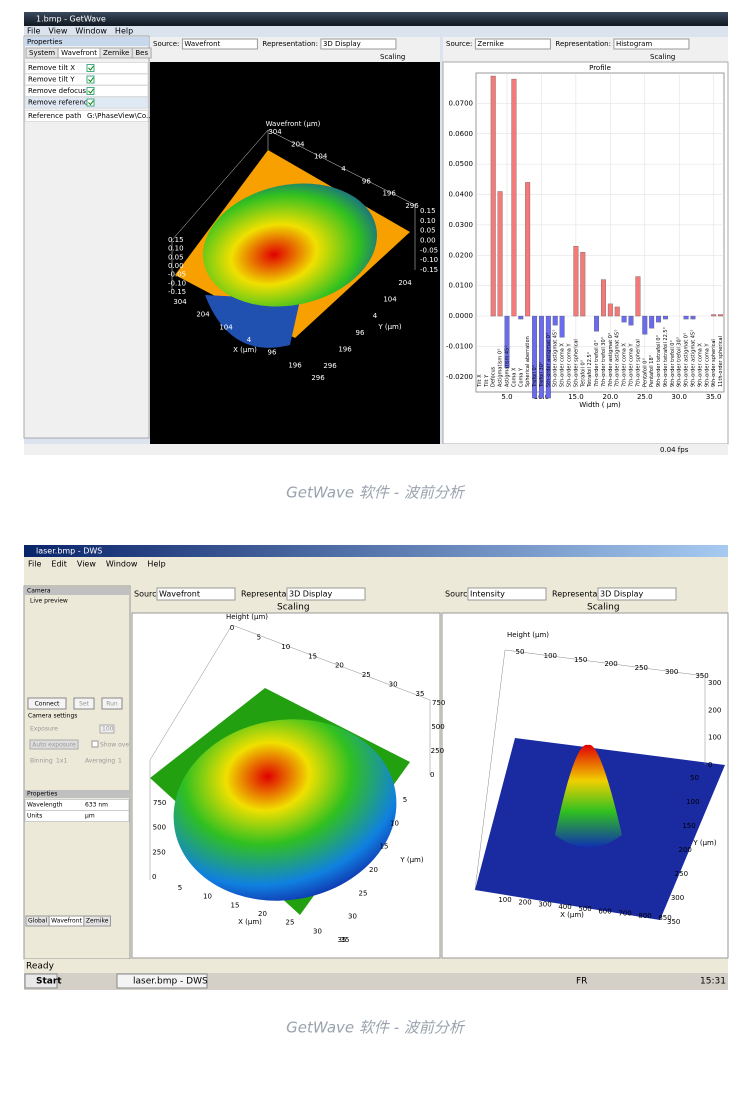 This screenshot has width=750, height=1097. What do you see at coordinates (54, 116) in the screenshot?
I see `property-label: Reference path` at bounding box center [54, 116].